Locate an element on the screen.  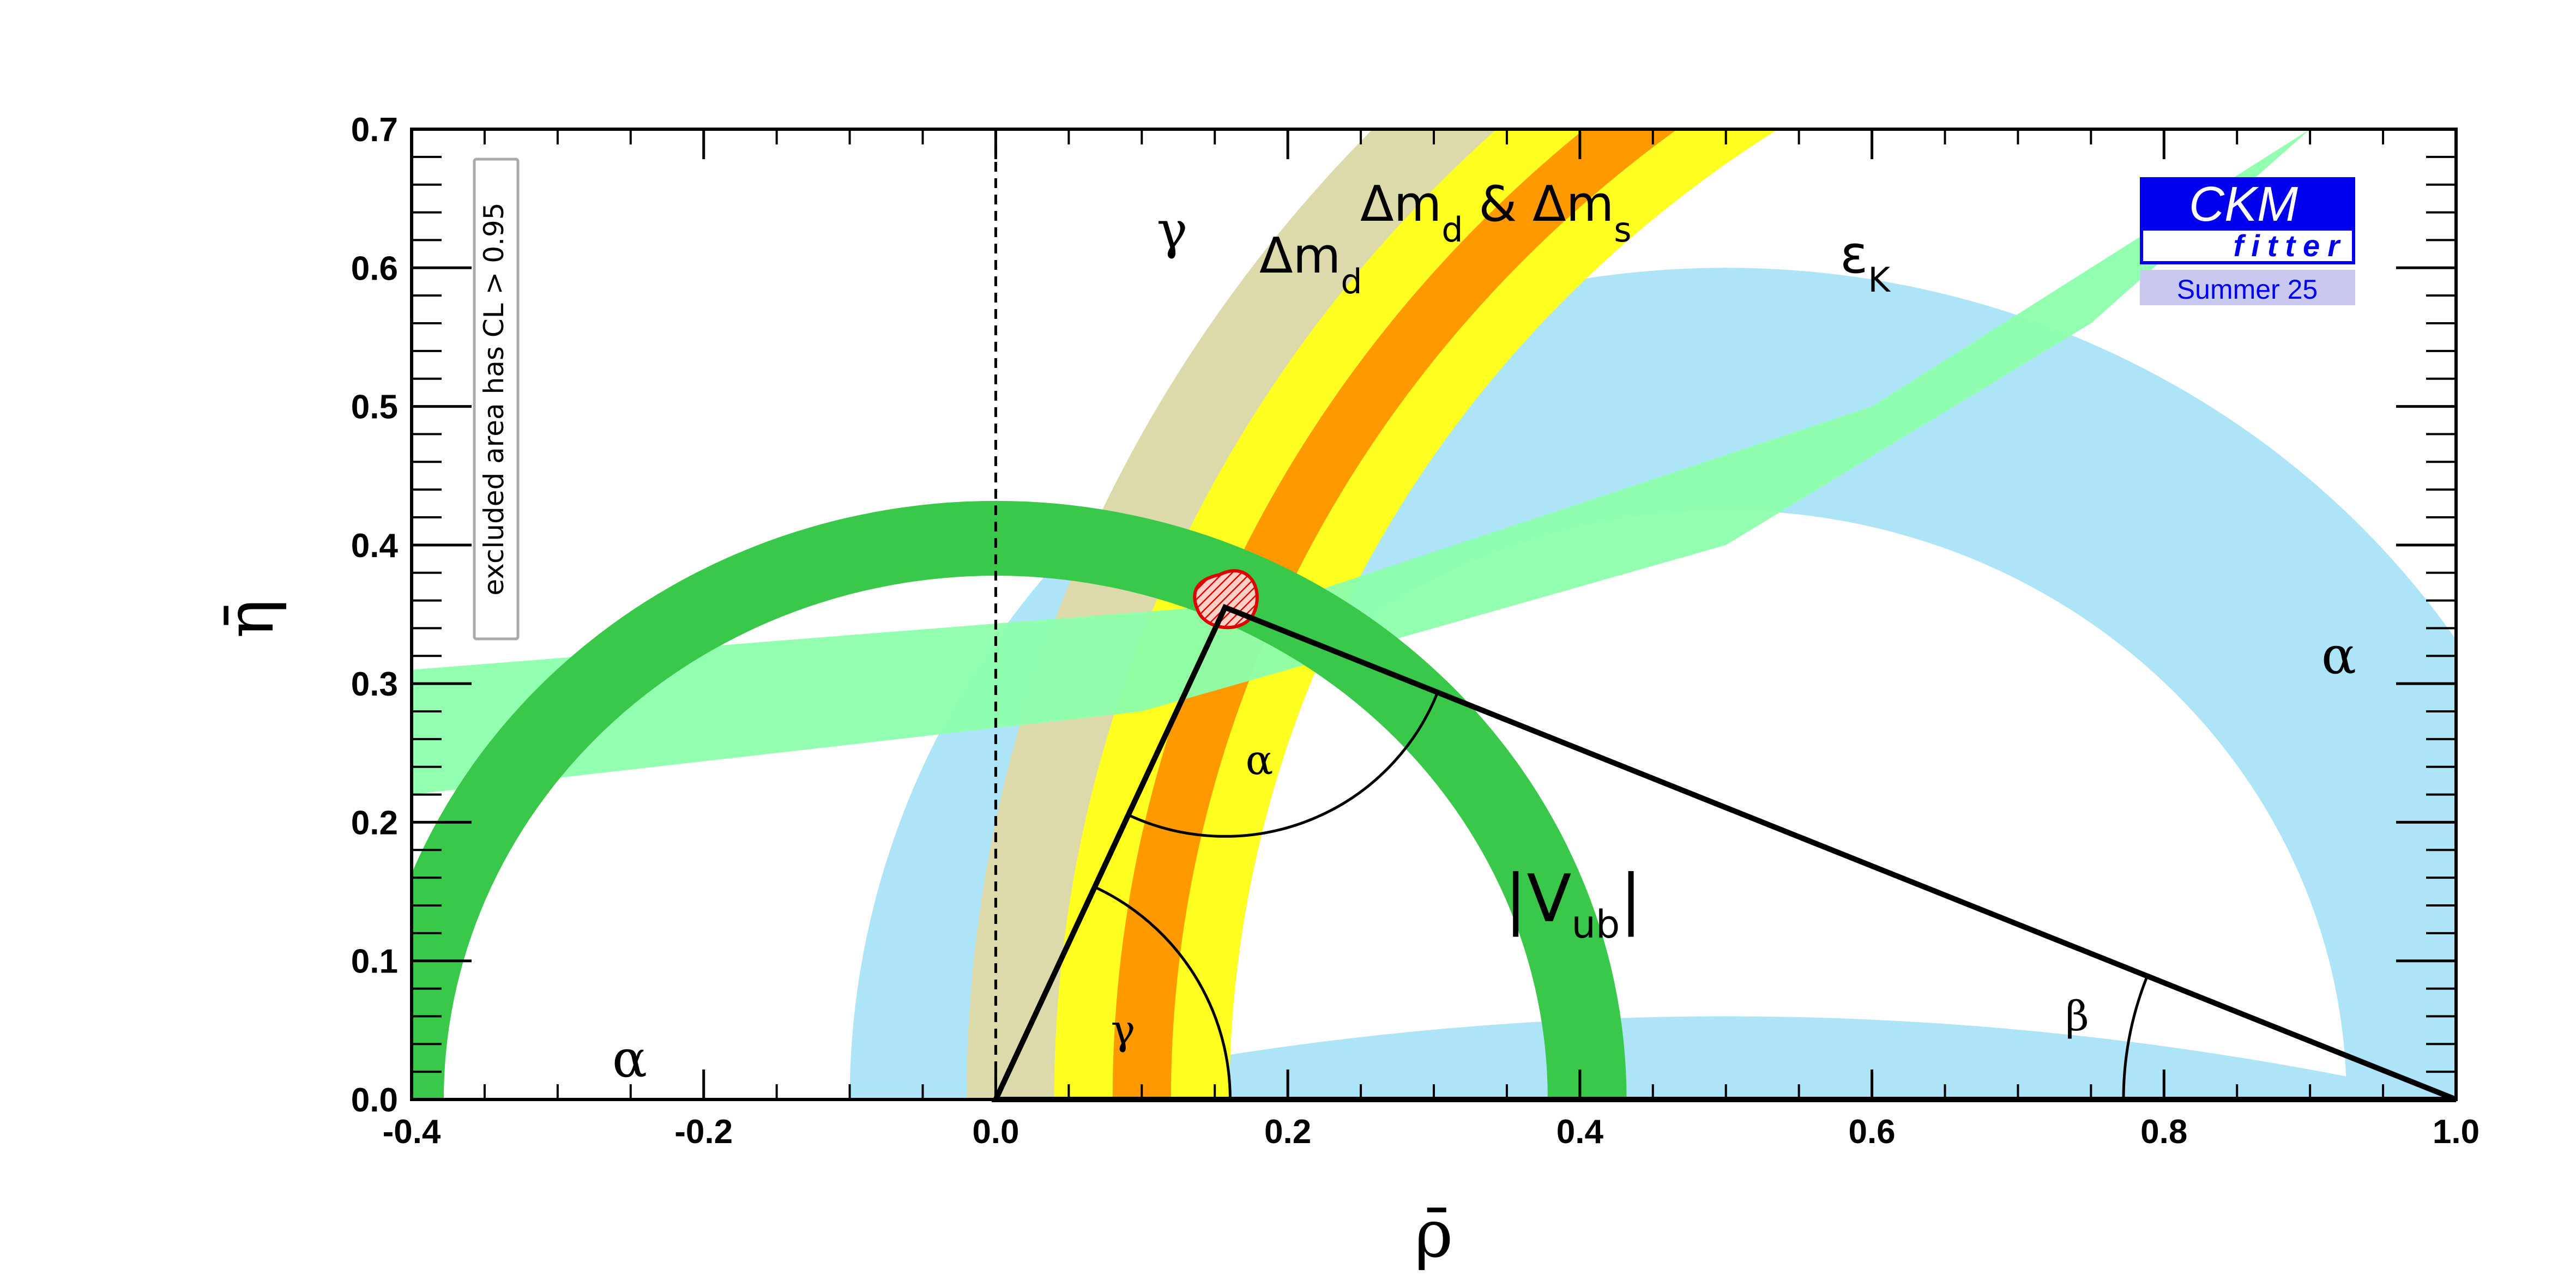
x-tick-label: 1.0 is located at coordinates (2457, 1132).